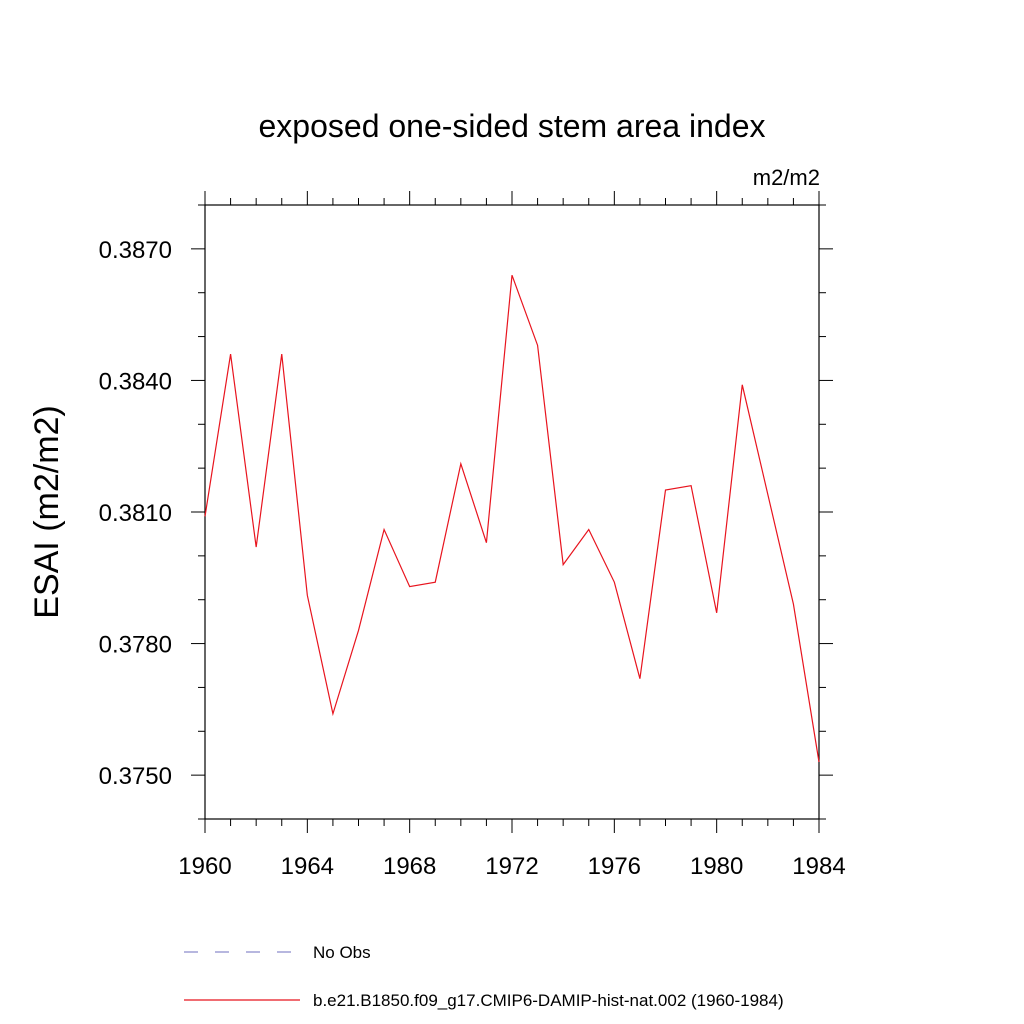 The height and width of the screenshot is (1024, 1024). I want to click on chart-title: exposed one-sided stem area index, so click(512, 126).